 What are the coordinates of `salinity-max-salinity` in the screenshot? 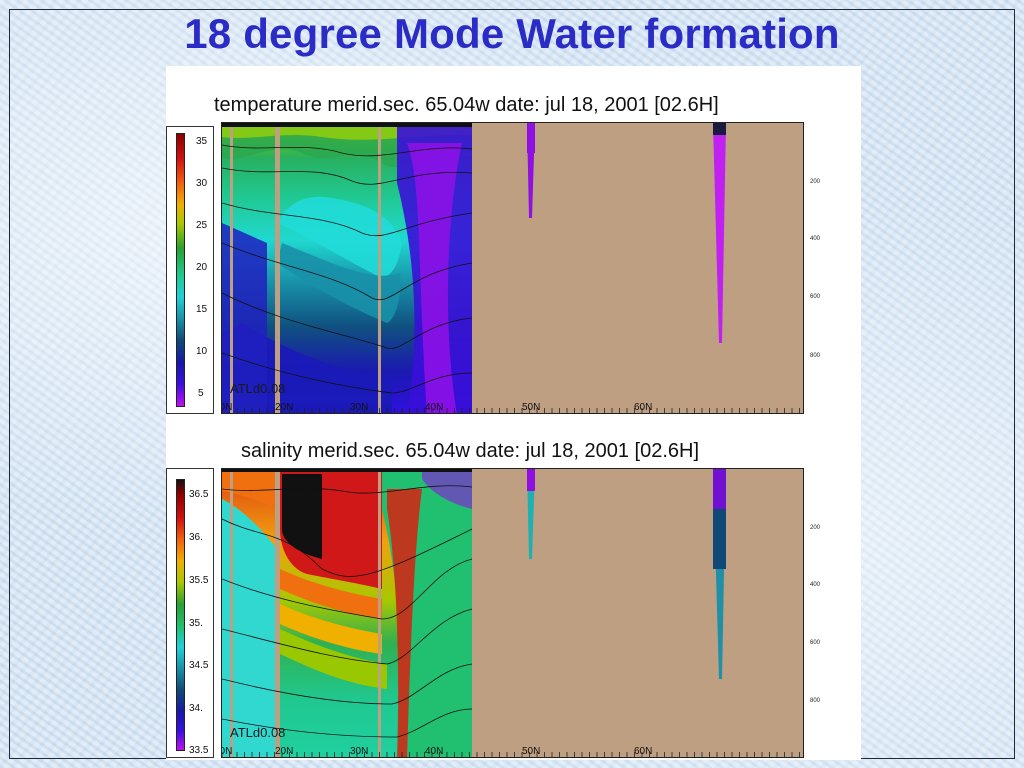 It's located at (302, 516).